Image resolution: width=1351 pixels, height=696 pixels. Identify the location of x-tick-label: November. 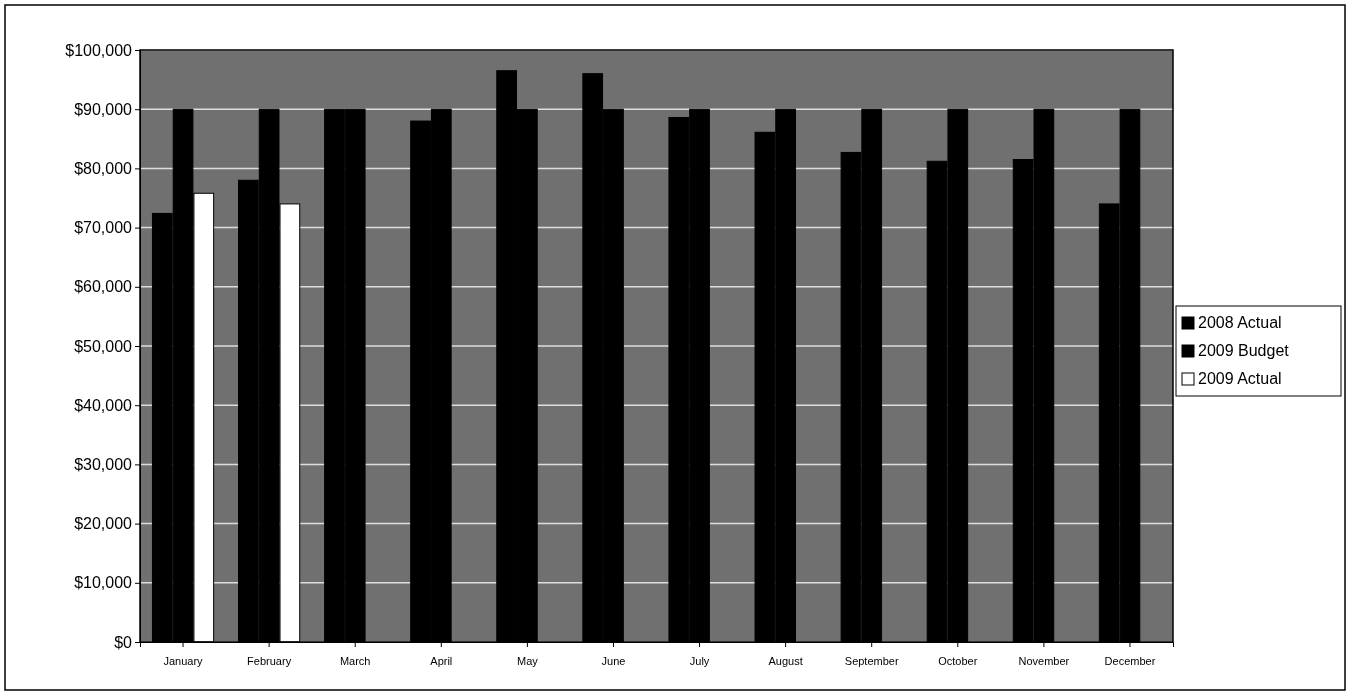
(1044, 661).